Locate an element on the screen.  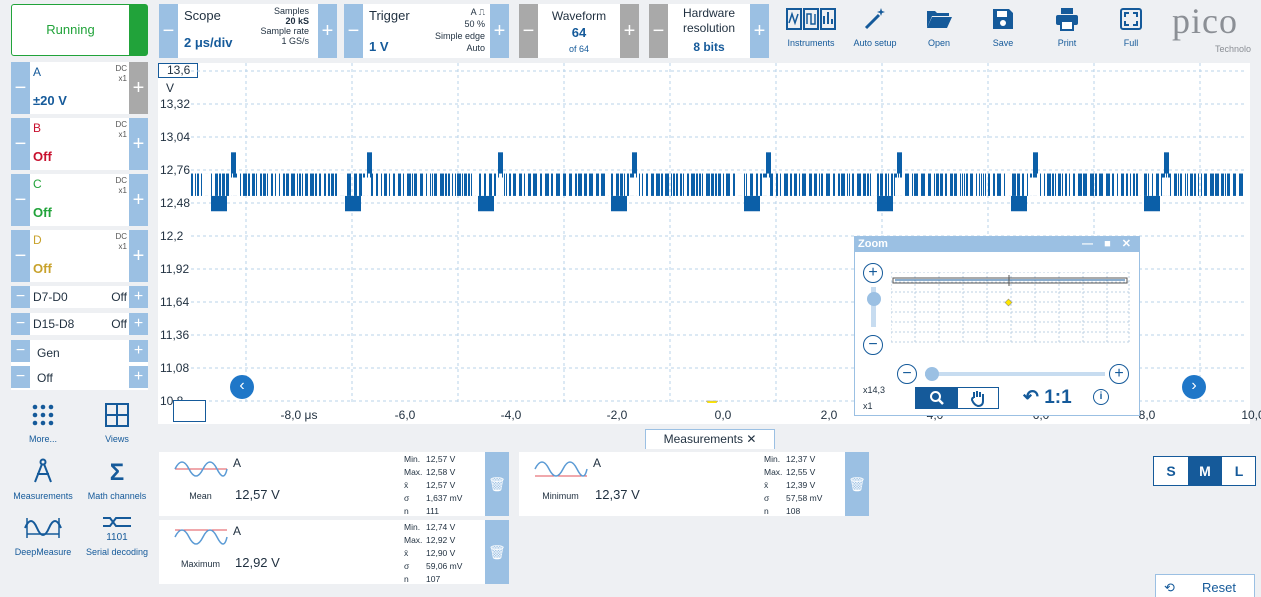
y-axis-tick-label: 13,32 is located at coordinates (175, 104).